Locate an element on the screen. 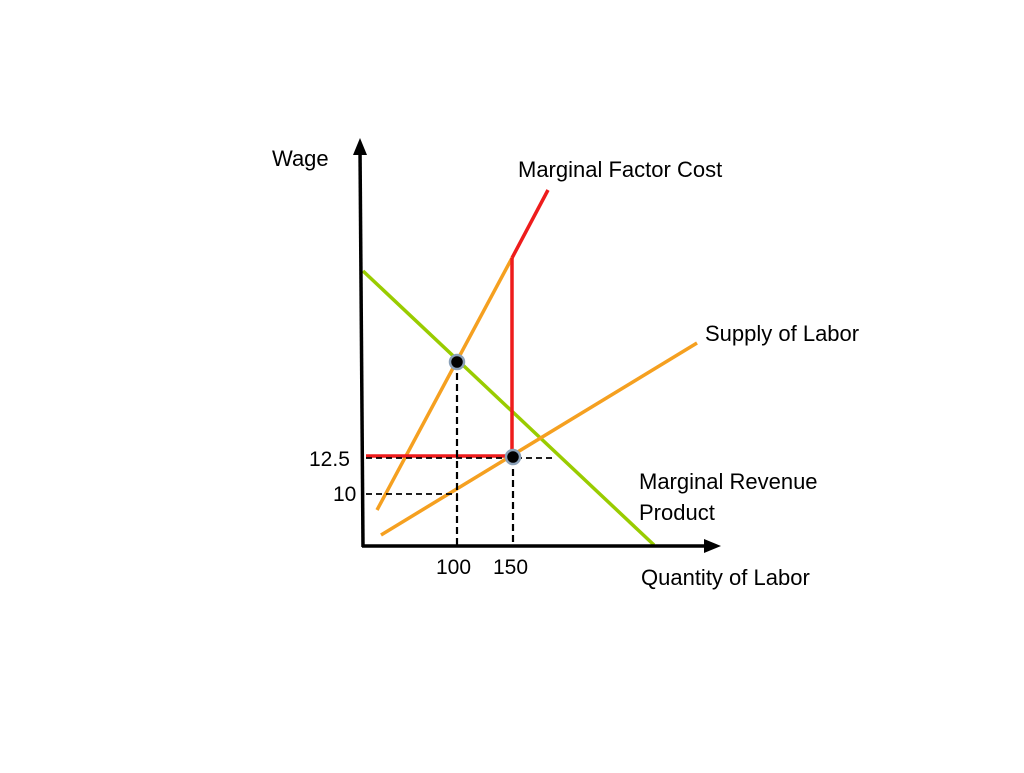 This screenshot has height=773, width=1024. y-axis is located at coordinates (361, 347).